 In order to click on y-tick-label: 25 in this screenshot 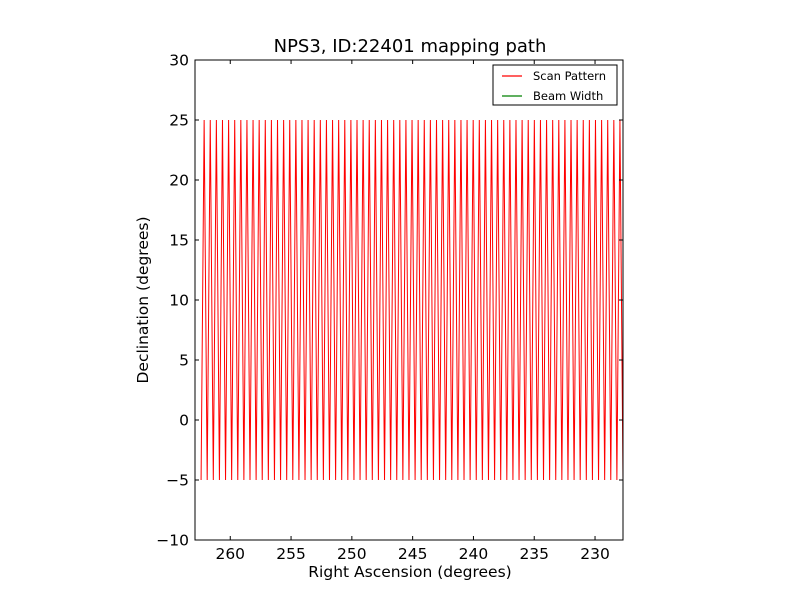, I will do `click(179, 121)`.